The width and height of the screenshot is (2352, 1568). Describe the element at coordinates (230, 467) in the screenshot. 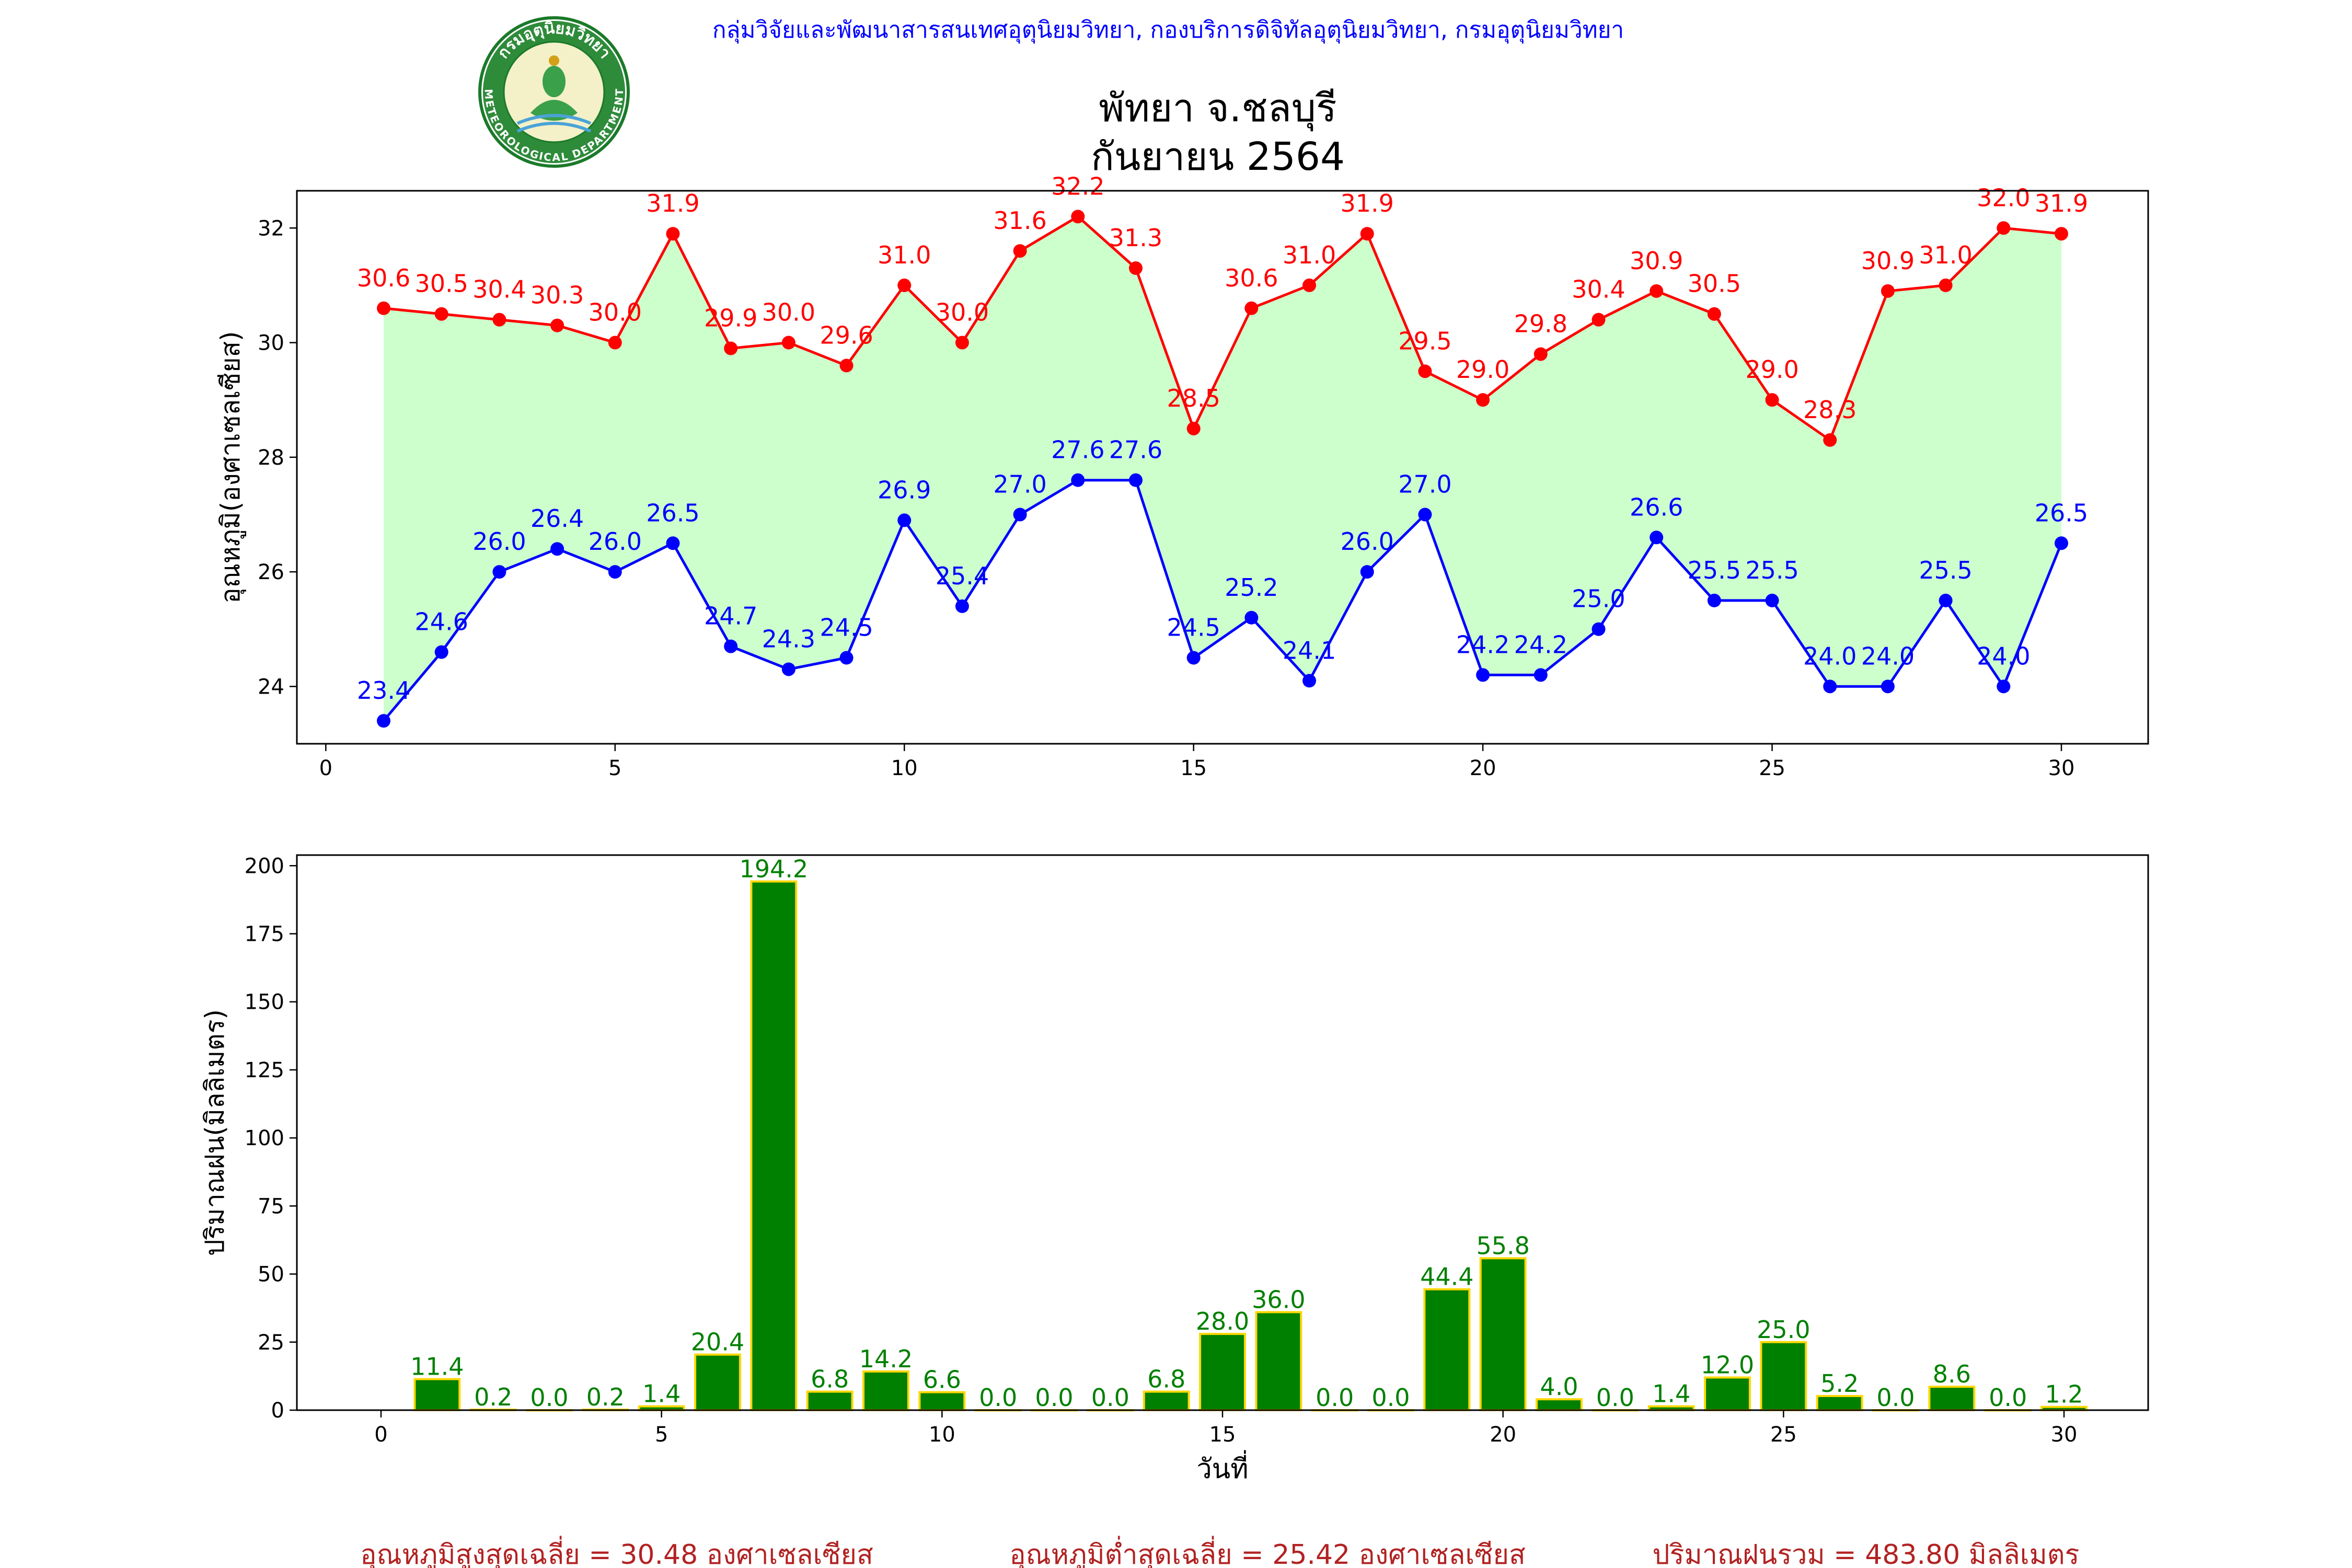

I see `temp-ylabel: อุณหภูมิ(องศาเซลเซียส)` at that location.